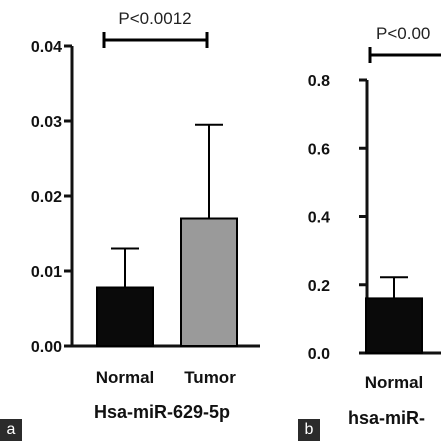 The height and width of the screenshot is (441, 441). What do you see at coordinates (162, 412) in the screenshot?
I see `x-axis-label: Hsa-miR-629-5p` at bounding box center [162, 412].